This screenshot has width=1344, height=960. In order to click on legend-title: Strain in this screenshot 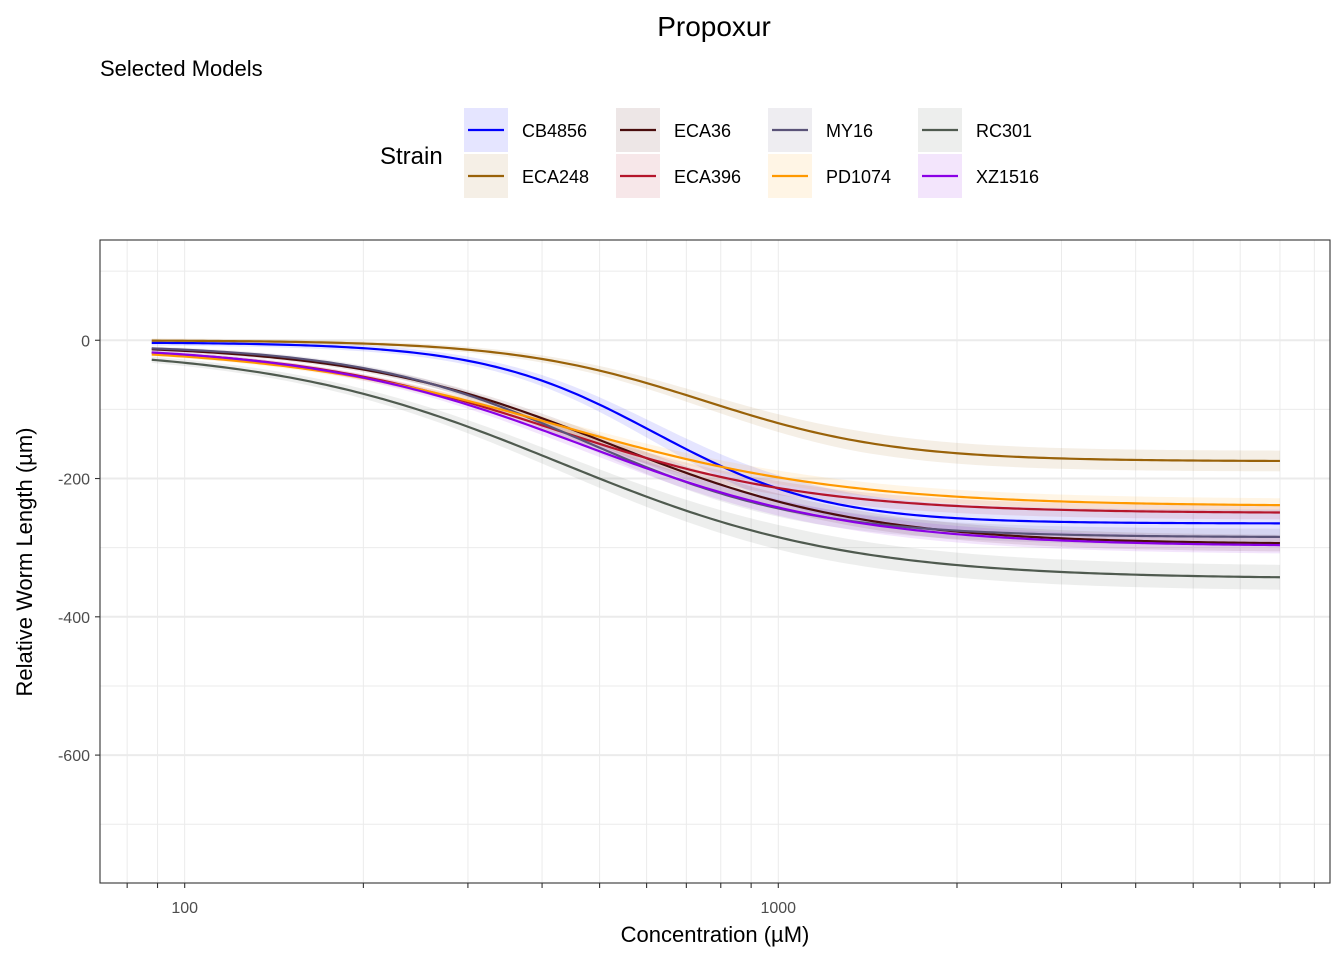, I will do `click(411, 156)`.